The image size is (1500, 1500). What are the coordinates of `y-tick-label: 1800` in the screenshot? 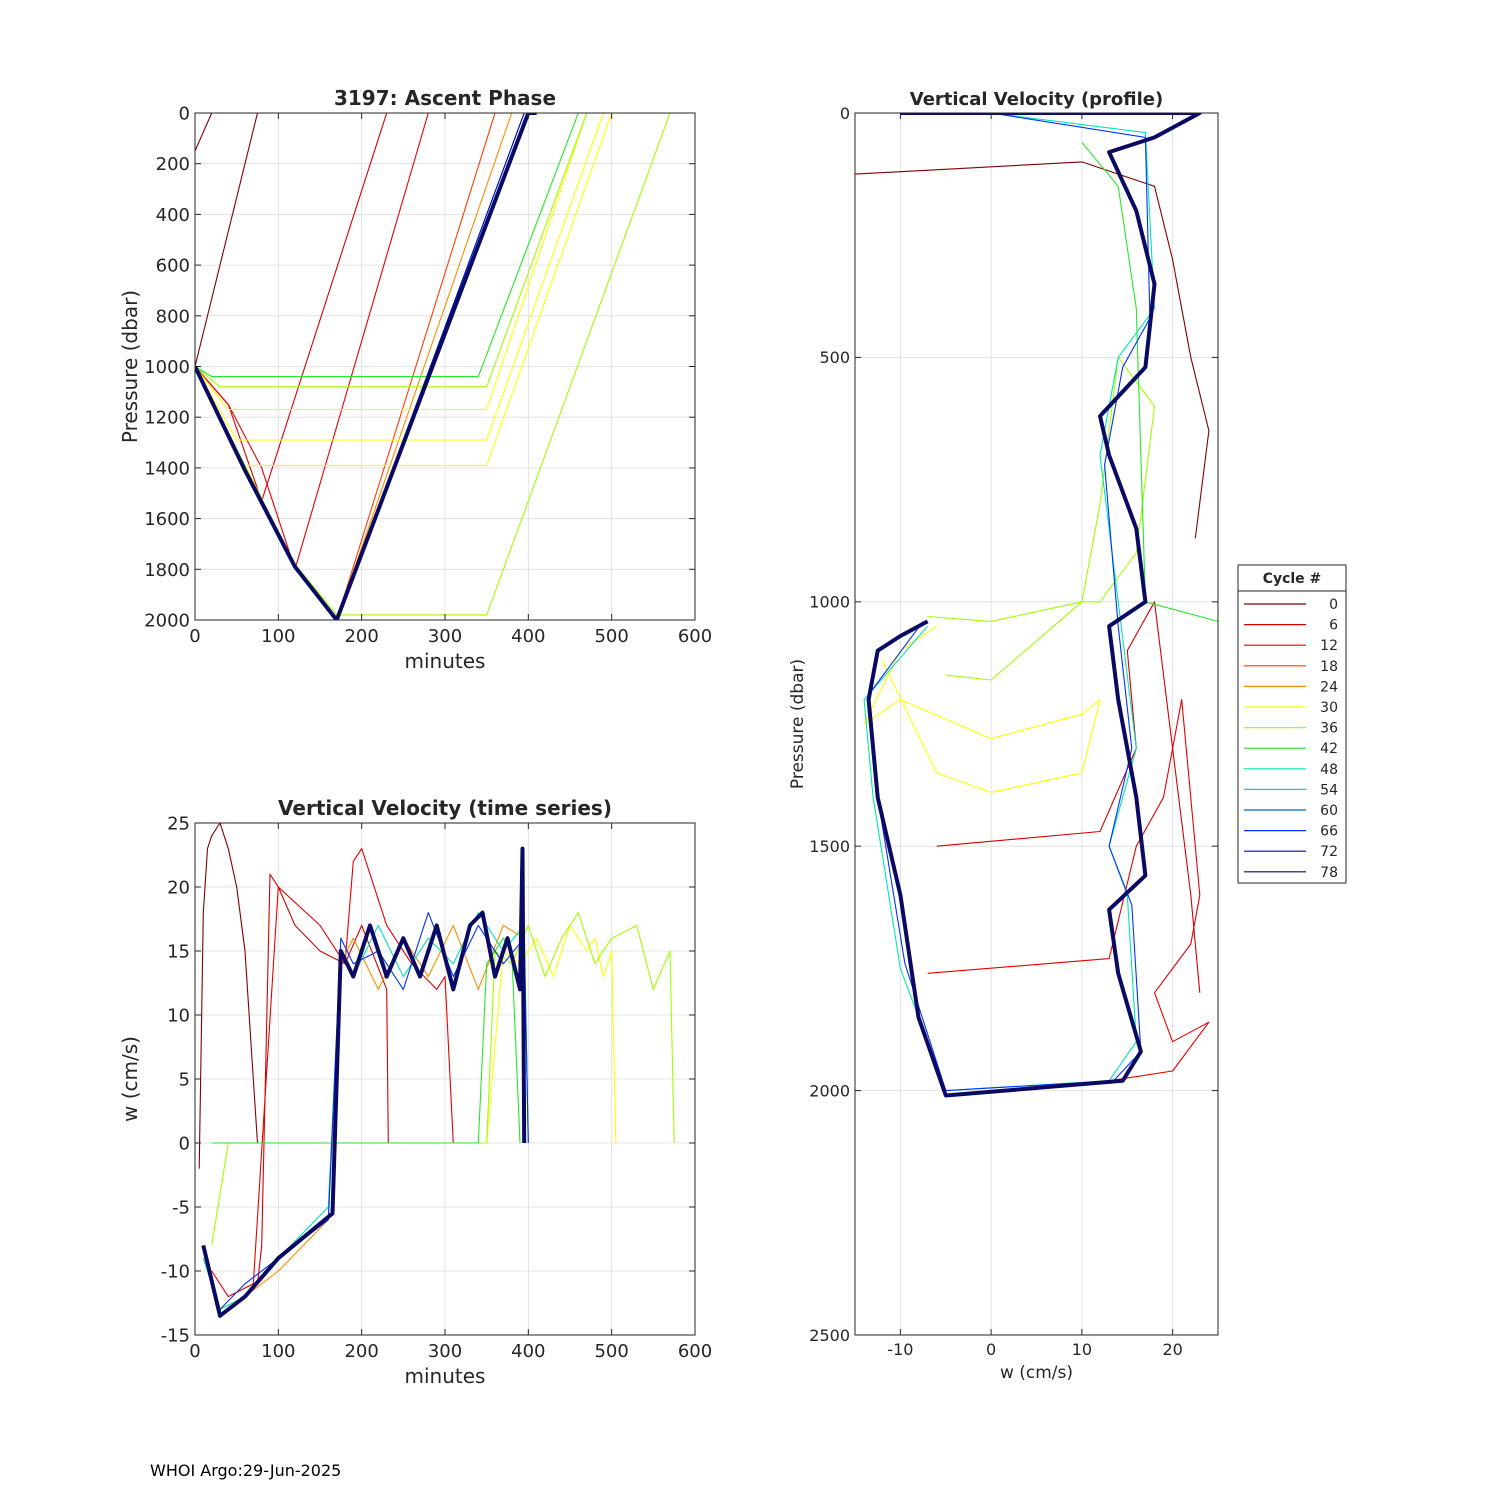 It's located at (167, 570).